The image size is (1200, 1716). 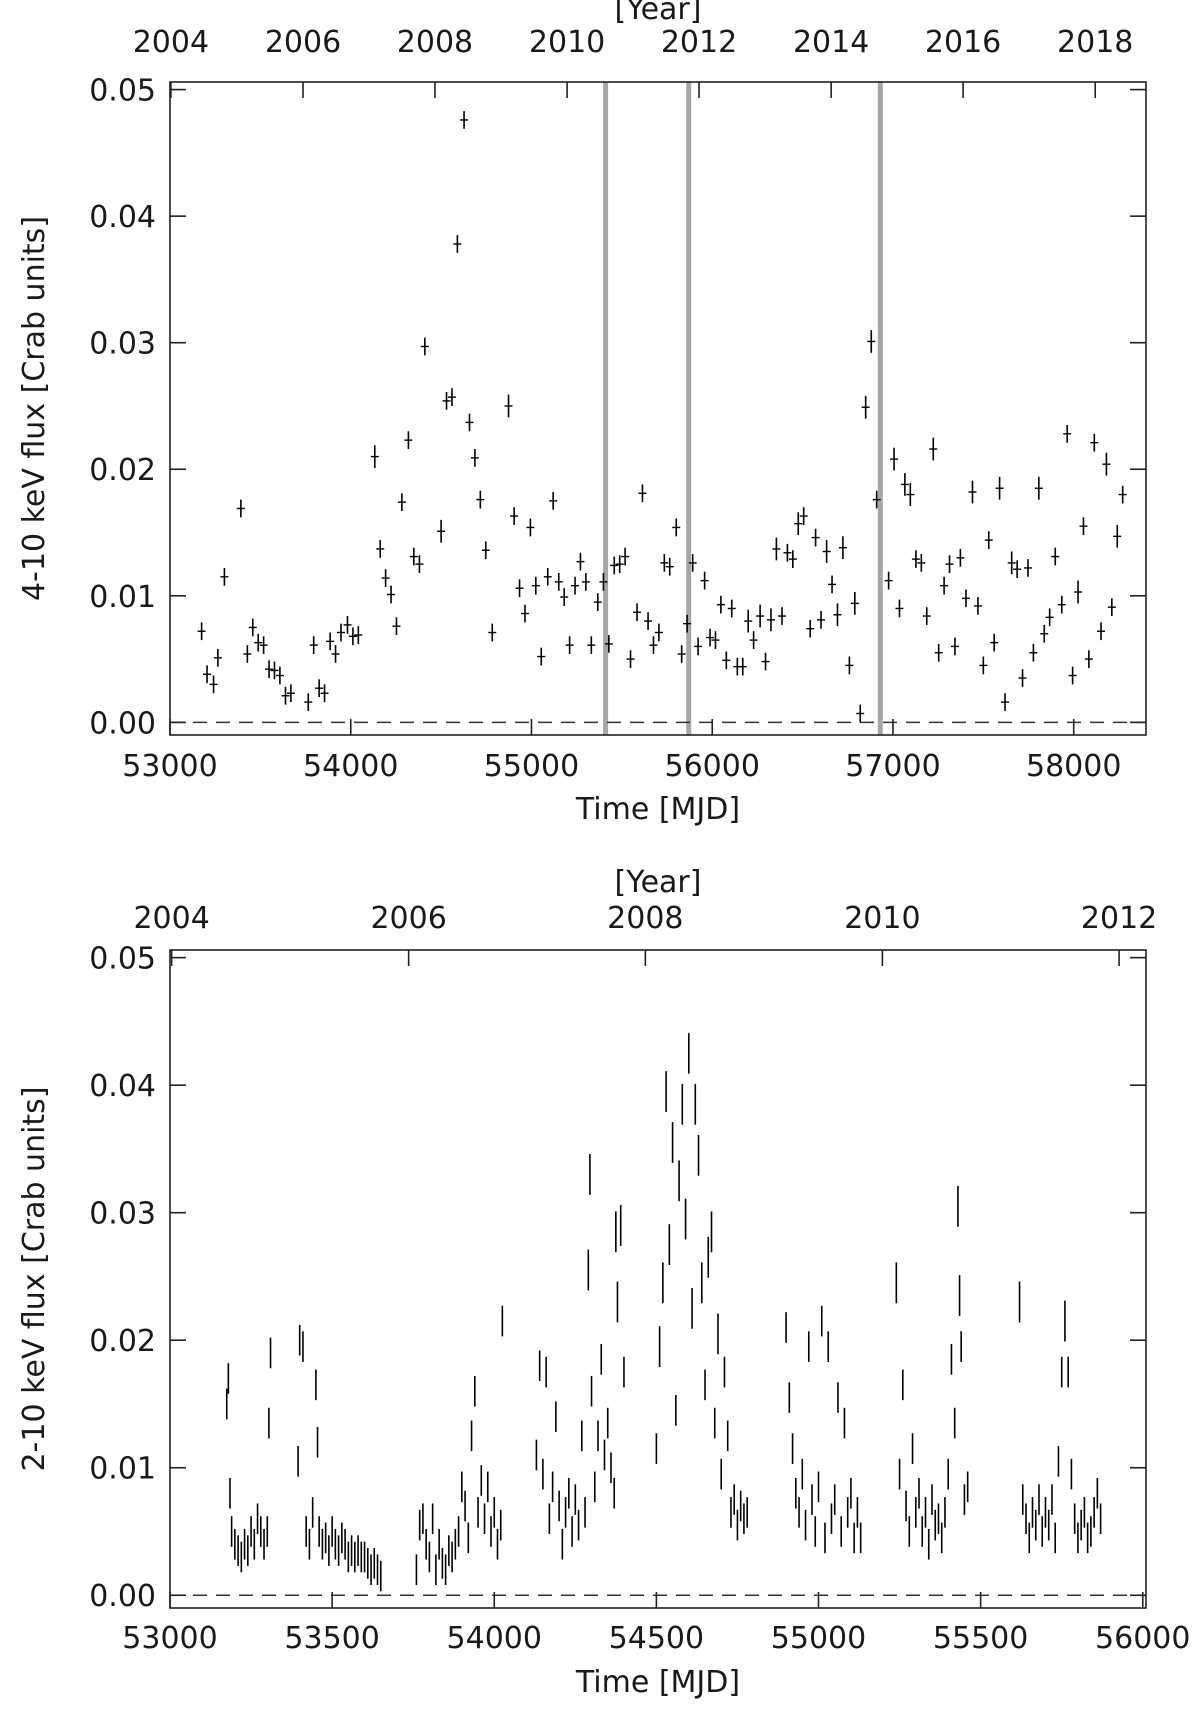 I want to click on y-tick-label: 0.02, so click(x=122, y=1341).